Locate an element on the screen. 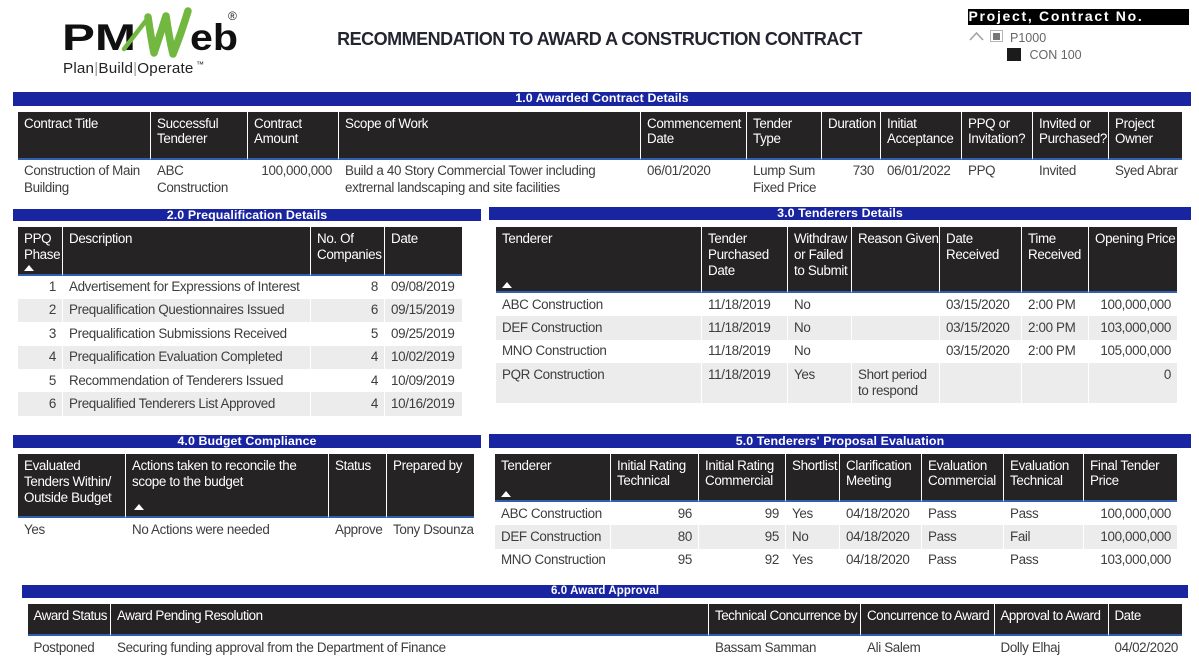 The image size is (1199, 663). svg-text: eb is located at coordinates (214, 37).